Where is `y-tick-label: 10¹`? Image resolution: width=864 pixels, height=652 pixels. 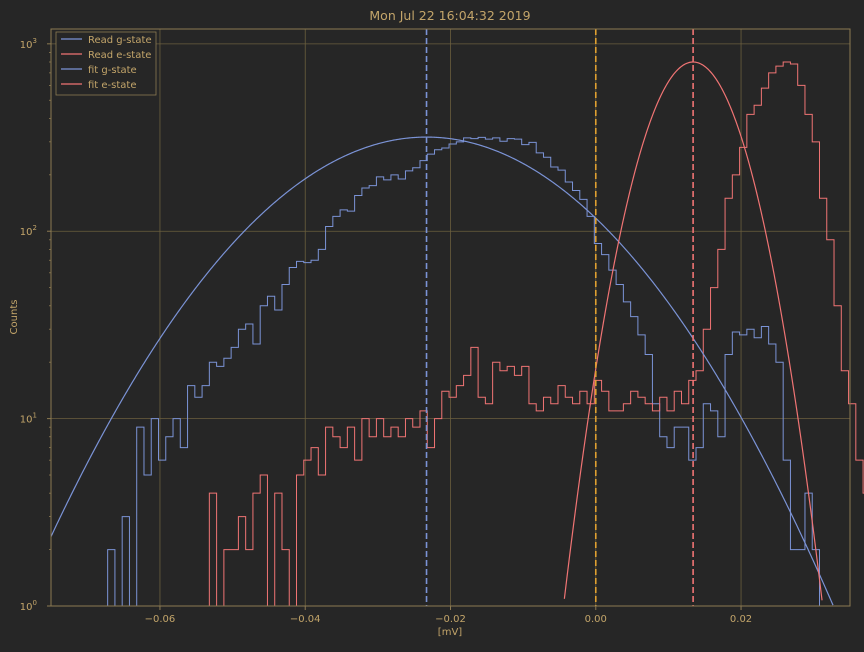
y-tick-label: 10¹ is located at coordinates (28, 419).